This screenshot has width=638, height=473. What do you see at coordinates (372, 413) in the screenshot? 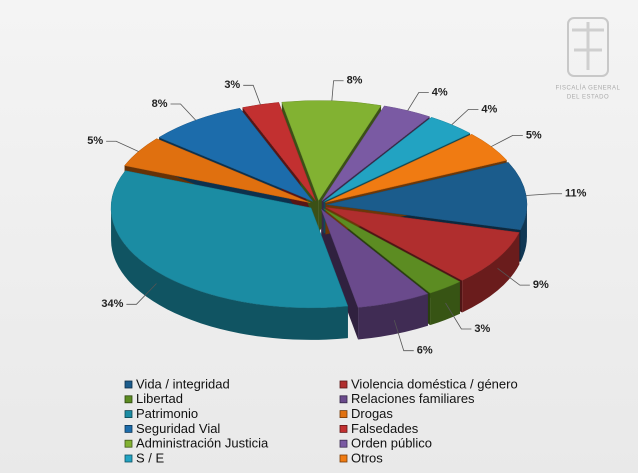
I see `legend-label: Drogas` at bounding box center [372, 413].